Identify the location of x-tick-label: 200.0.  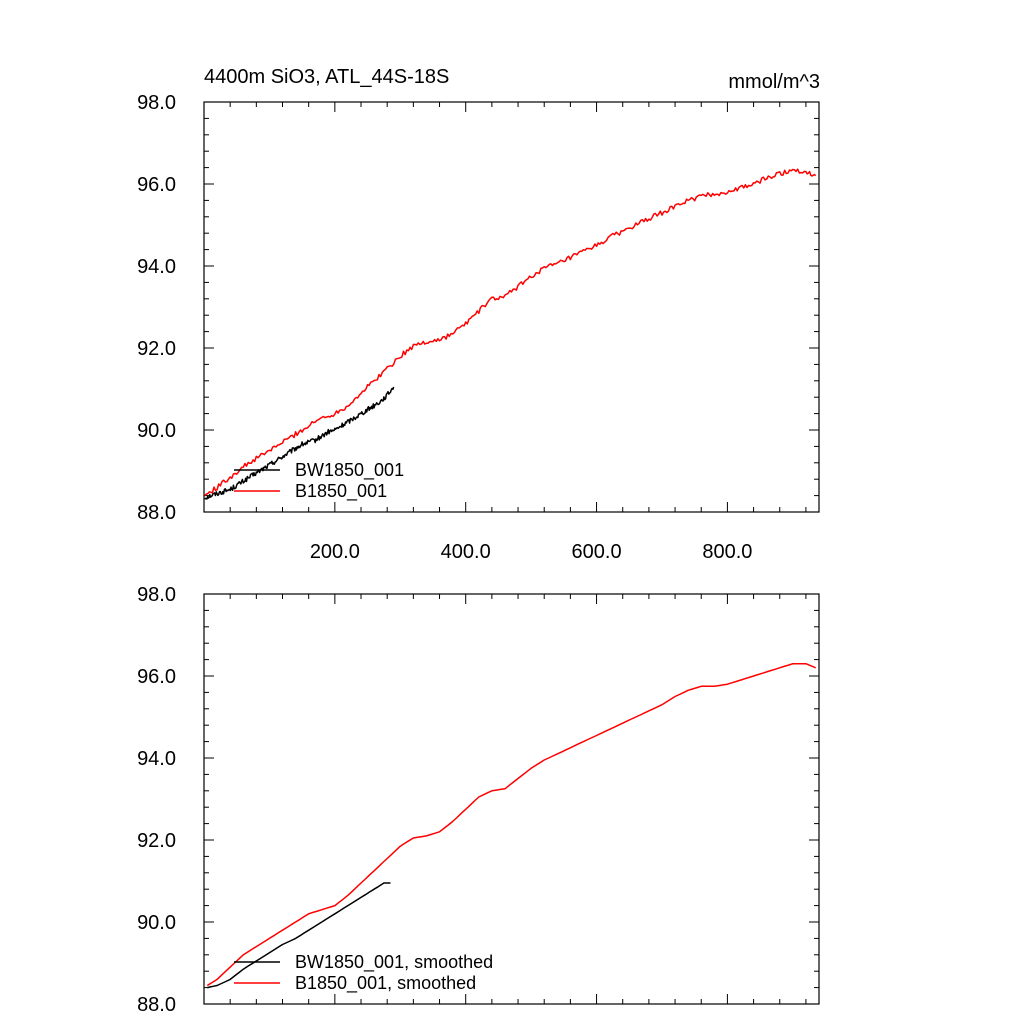
(335, 552).